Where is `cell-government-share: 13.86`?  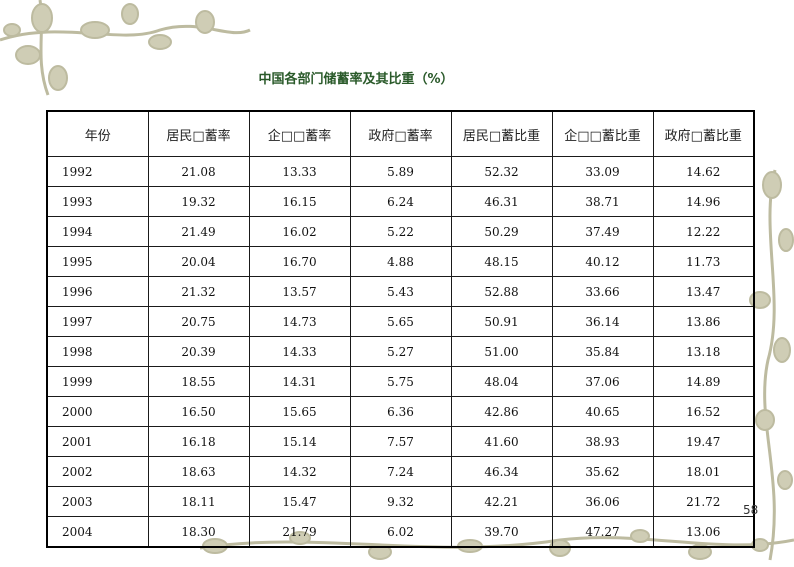 cell-government-share: 13.86 is located at coordinates (703, 321).